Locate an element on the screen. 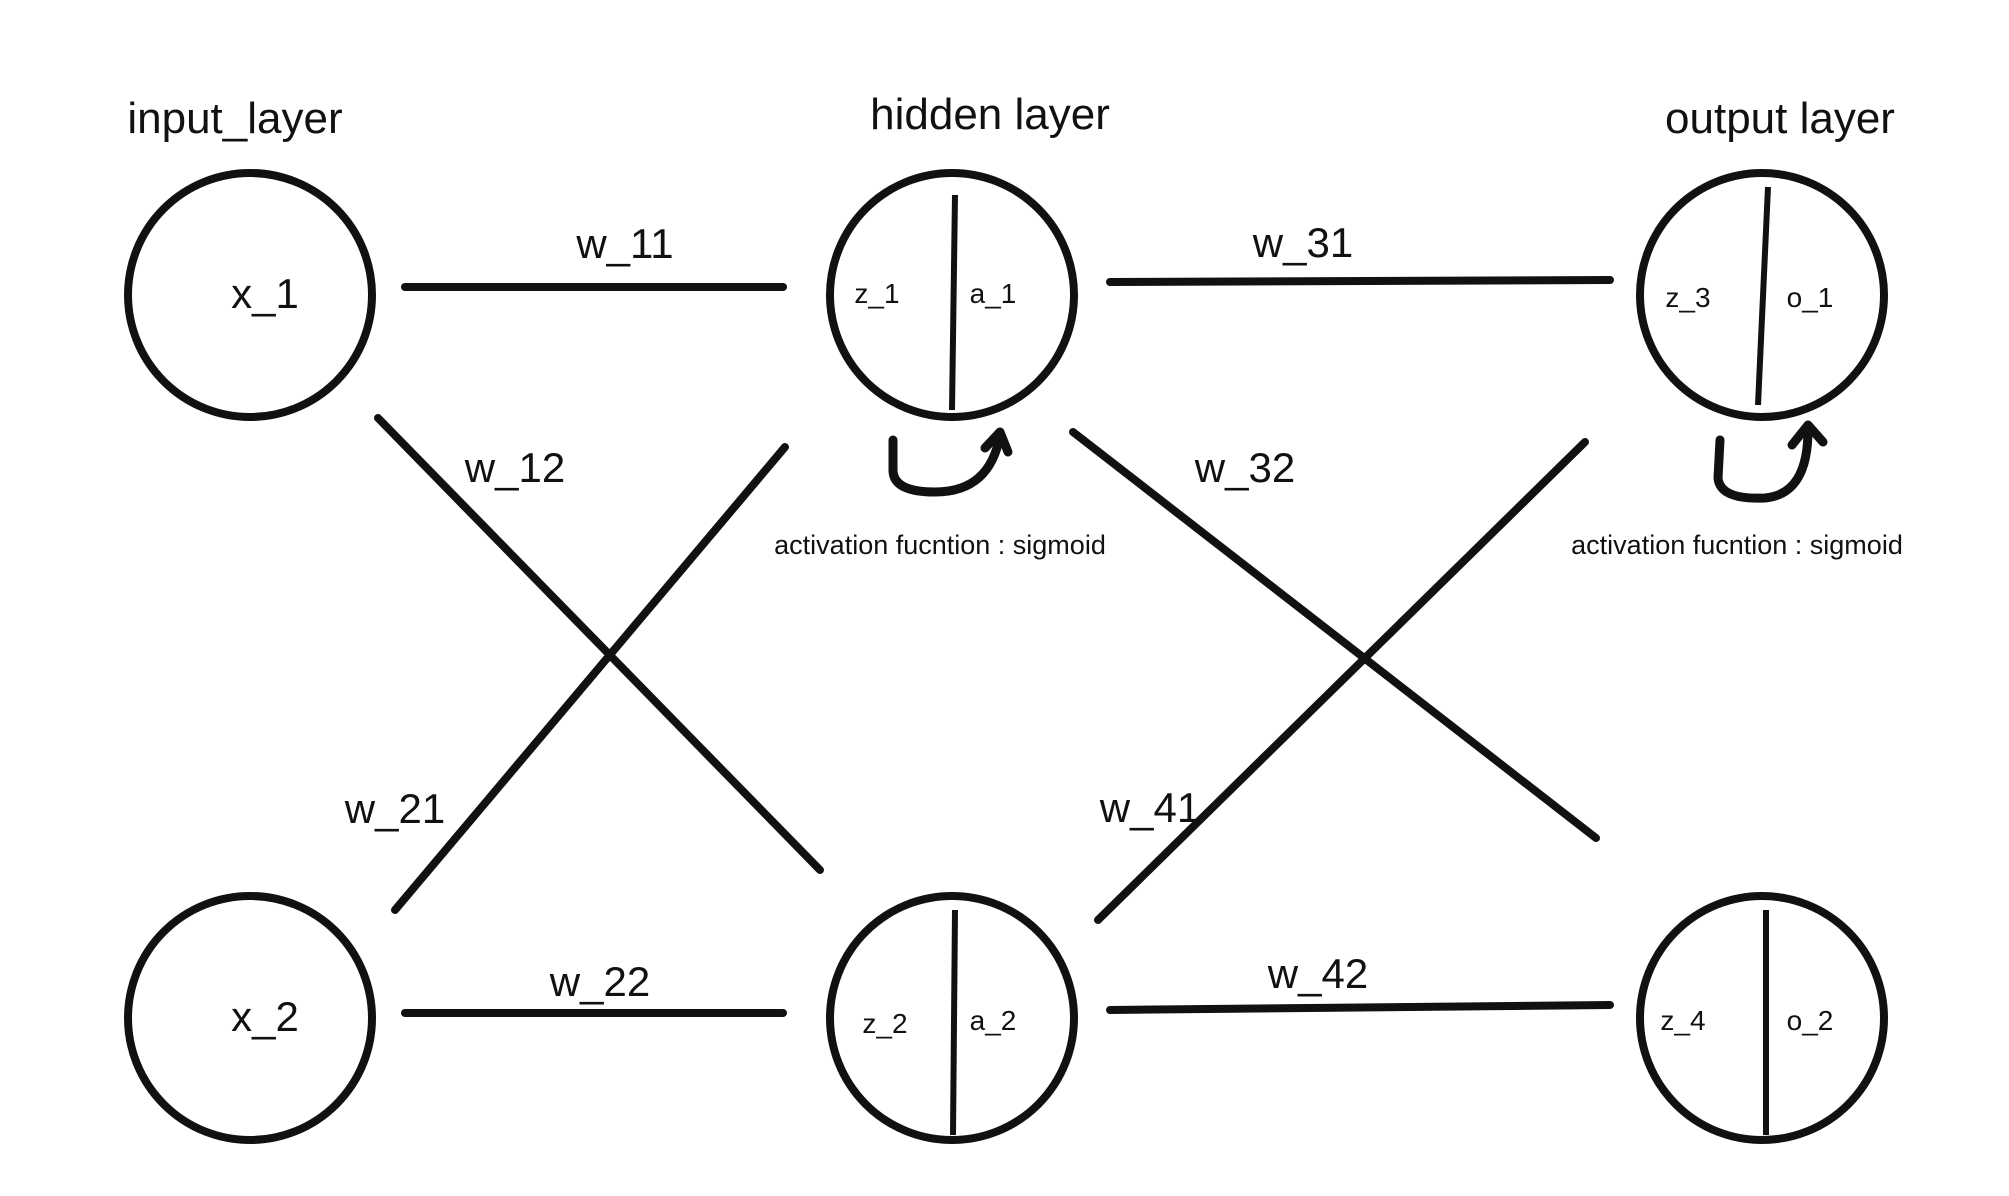  input-node-x2: x_2 is located at coordinates (250, 1018).